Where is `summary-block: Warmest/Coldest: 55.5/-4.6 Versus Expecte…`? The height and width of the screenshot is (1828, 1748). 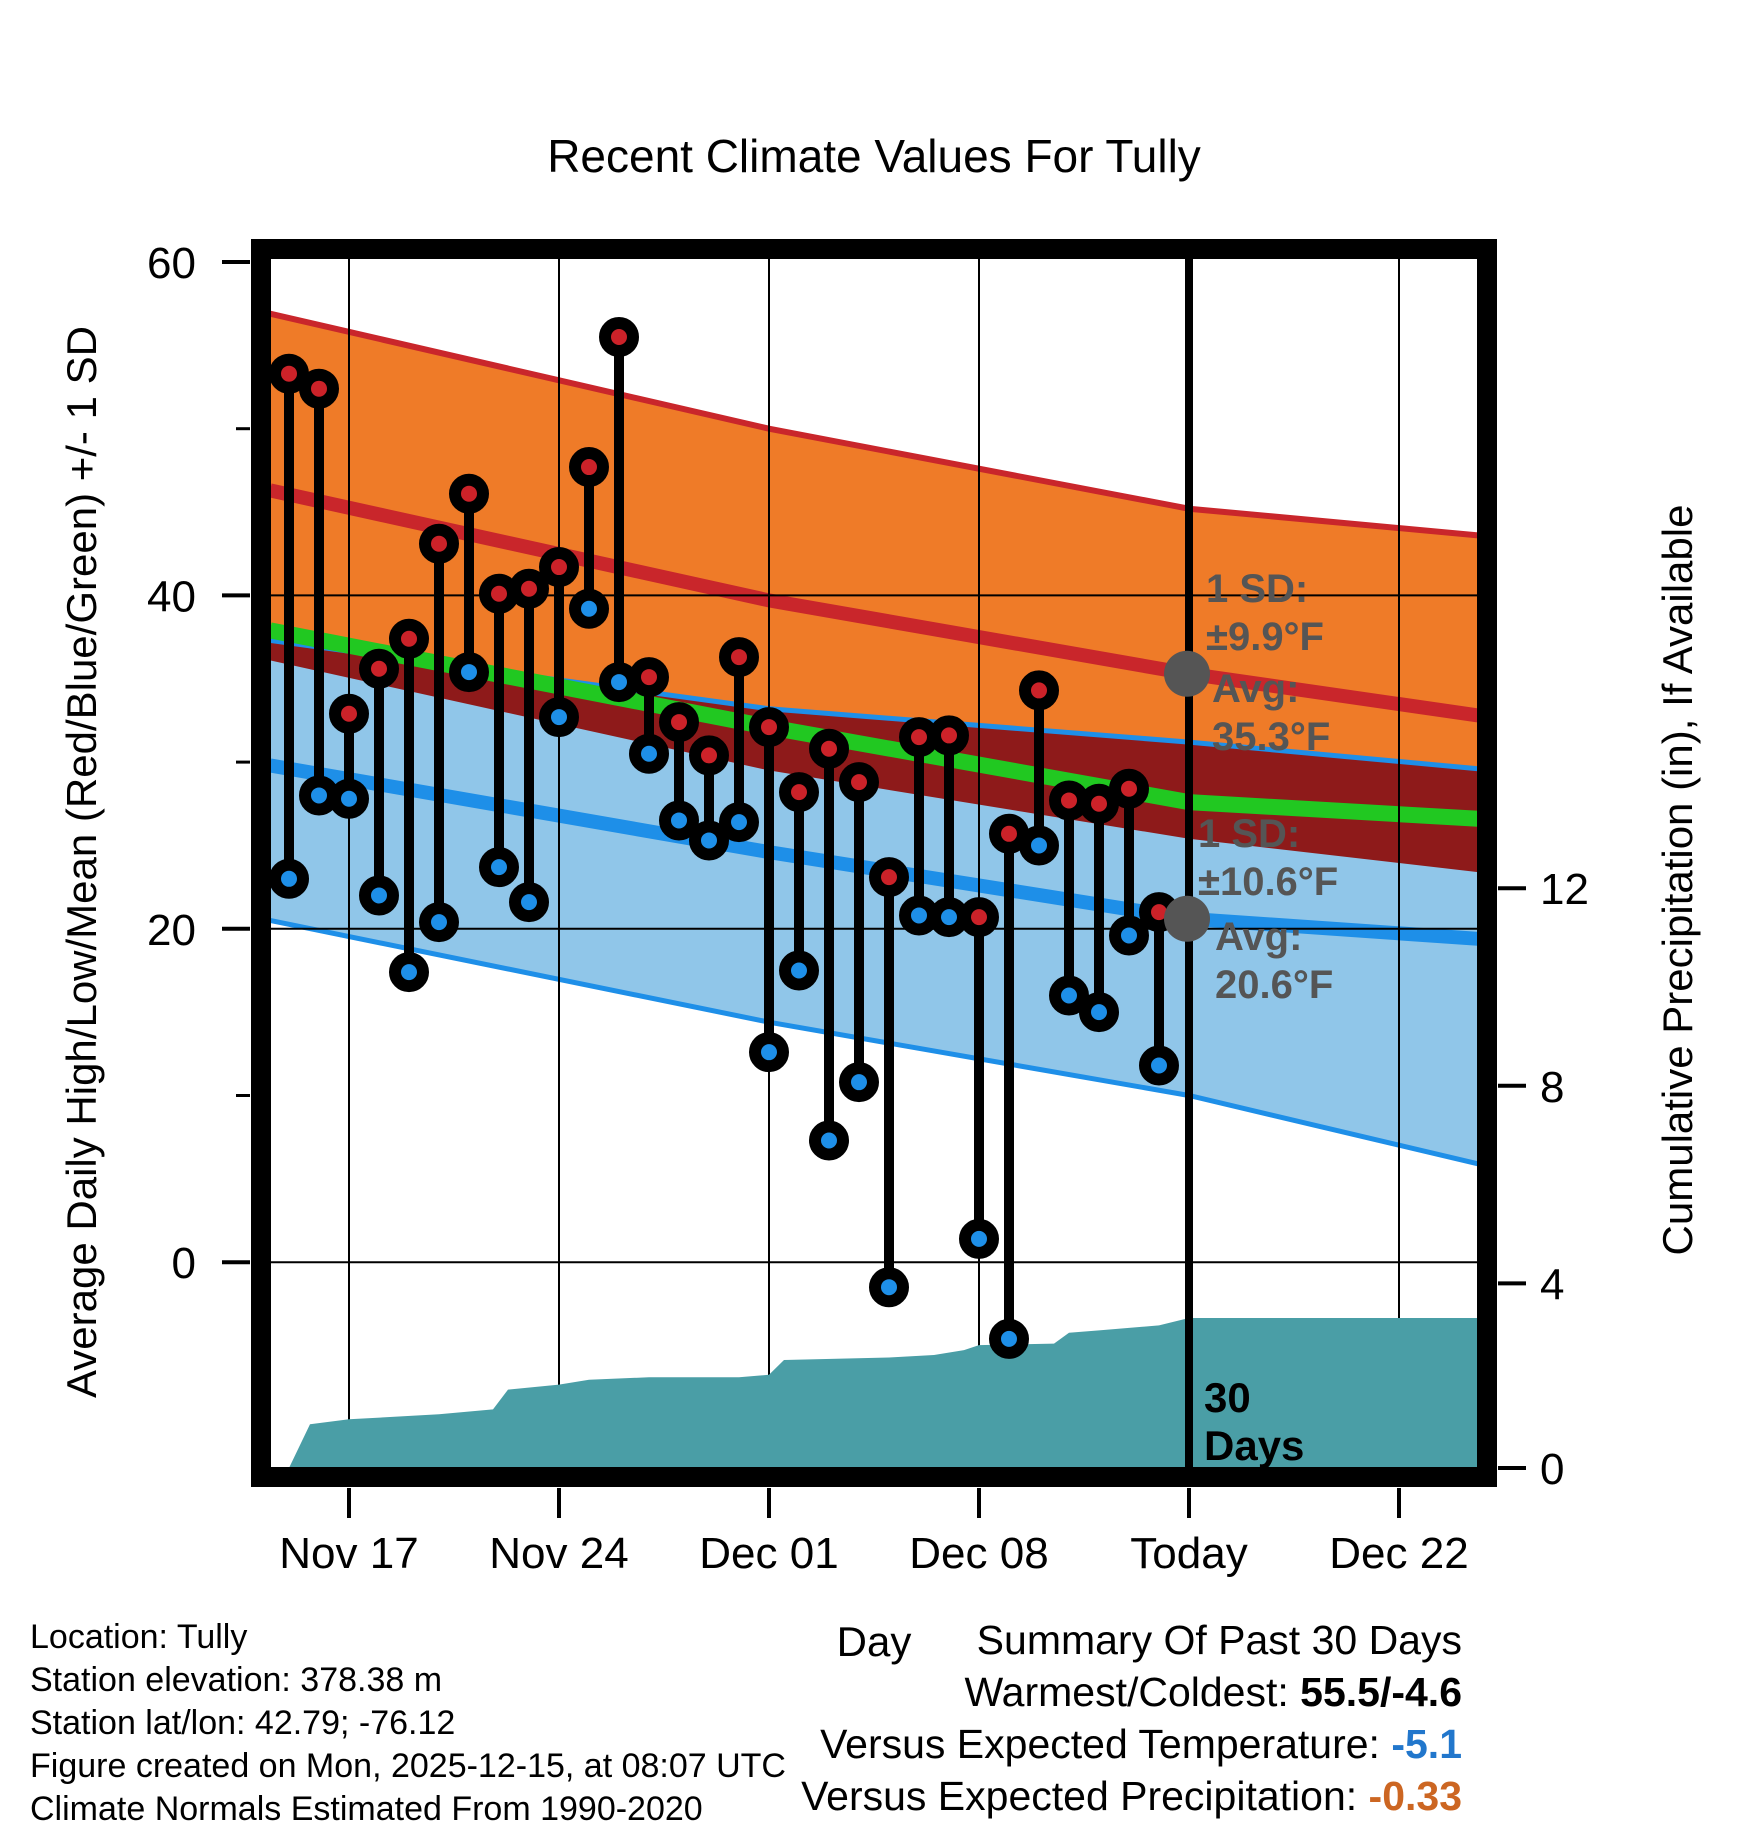 summary-block: Warmest/Coldest: 55.5/-4.6 Versus Expecte… is located at coordinates (1131, 1744).